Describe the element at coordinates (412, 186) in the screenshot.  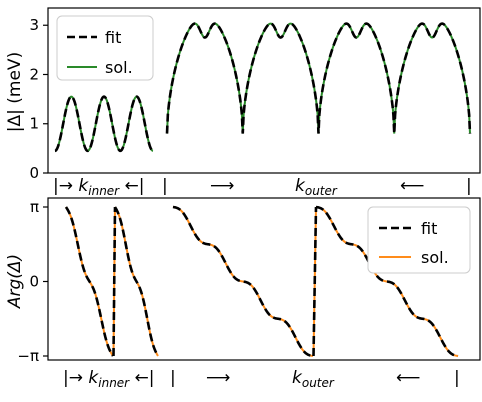
I see `x-annotation-left-arrow-top: ⟵` at that location.